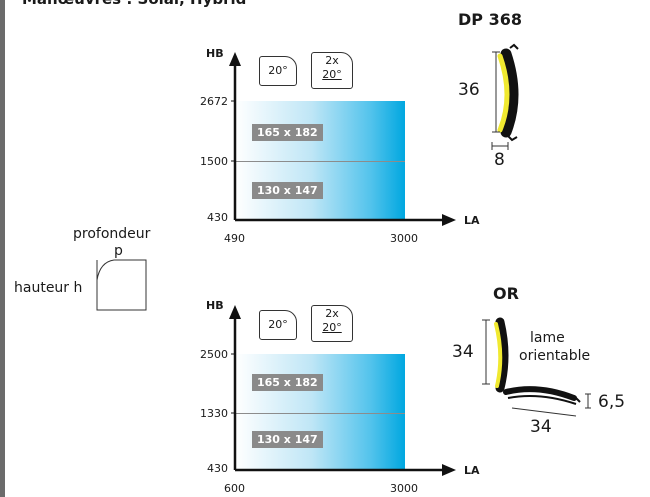 Image resolution: width=650 pixels, height=497 pixels. Describe the element at coordinates (214, 413) in the screenshot. I see `chart-bottom-y-tick-mid: 1330` at that location.